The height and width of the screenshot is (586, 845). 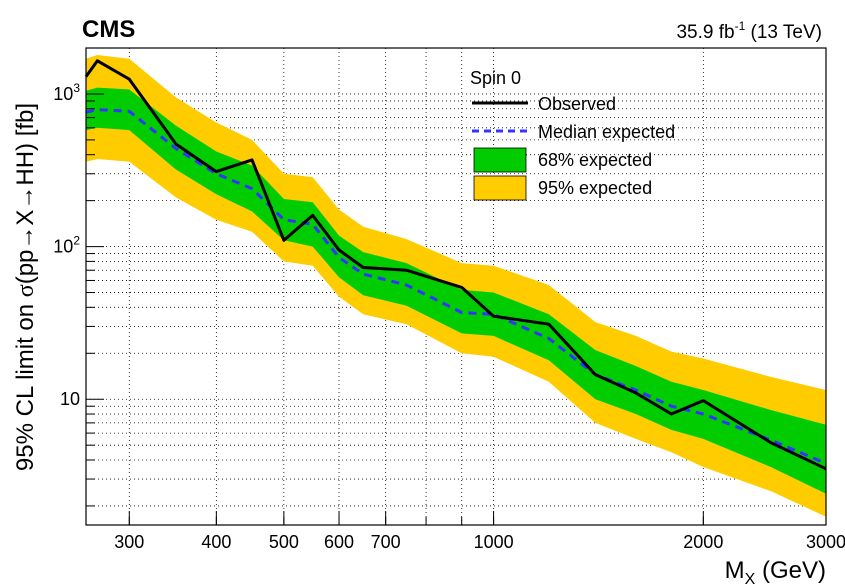 What do you see at coordinates (495, 78) in the screenshot?
I see `legend-title: Spin 0` at bounding box center [495, 78].